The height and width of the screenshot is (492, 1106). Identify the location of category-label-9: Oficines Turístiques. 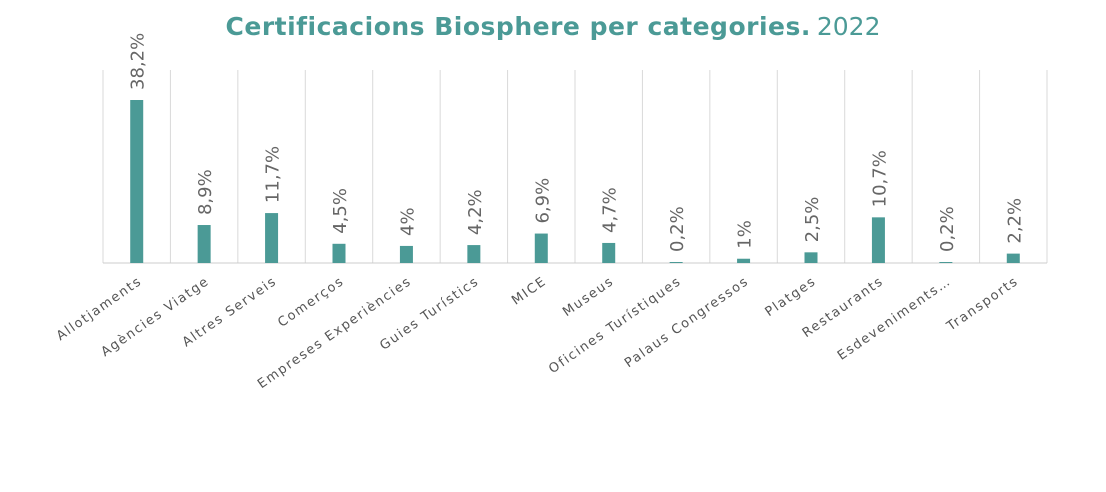
(615, 325).